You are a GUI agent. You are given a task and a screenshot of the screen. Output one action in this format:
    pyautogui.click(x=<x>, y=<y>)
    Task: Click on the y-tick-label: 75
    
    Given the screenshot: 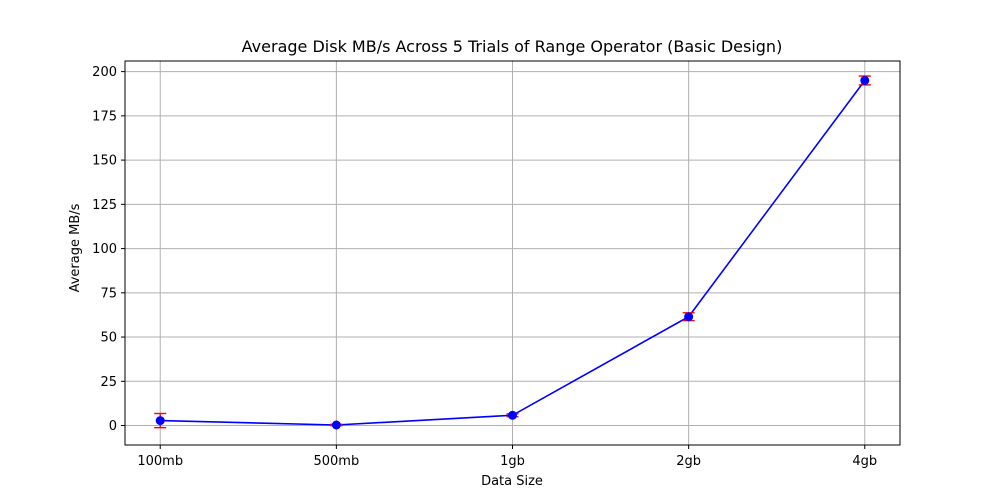 What is the action you would take?
    pyautogui.click(x=108, y=293)
    